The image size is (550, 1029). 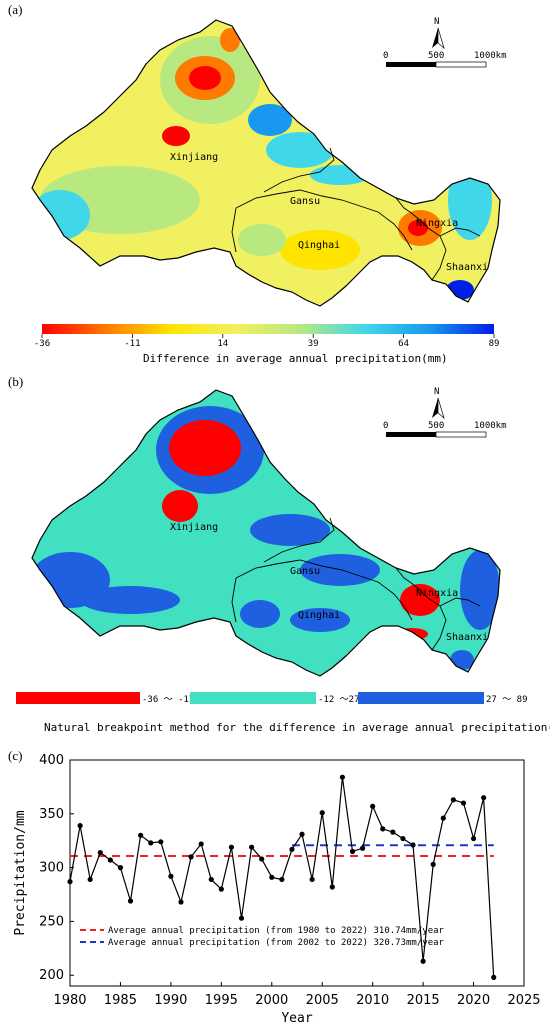 What do you see at coordinates (463, 803) in the screenshot?
I see `data-point-2019` at bounding box center [463, 803].